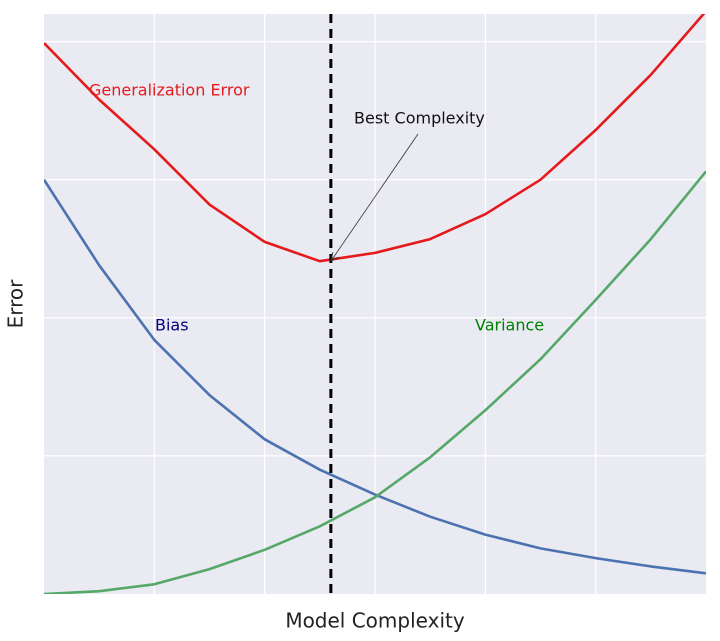  I want to click on x-axis-label: Model Complexity, so click(375, 621).